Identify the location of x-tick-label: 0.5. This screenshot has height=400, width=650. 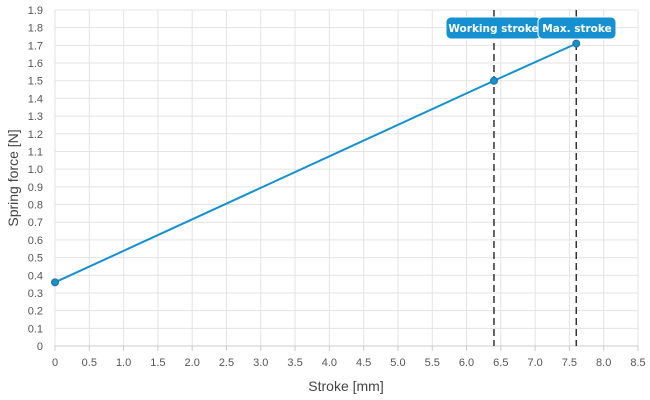
(89, 363).